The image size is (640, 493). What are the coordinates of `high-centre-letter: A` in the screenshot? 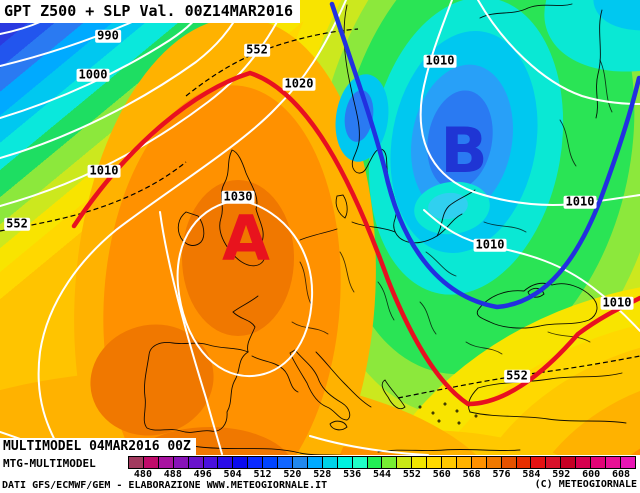 It's located at (246, 238).